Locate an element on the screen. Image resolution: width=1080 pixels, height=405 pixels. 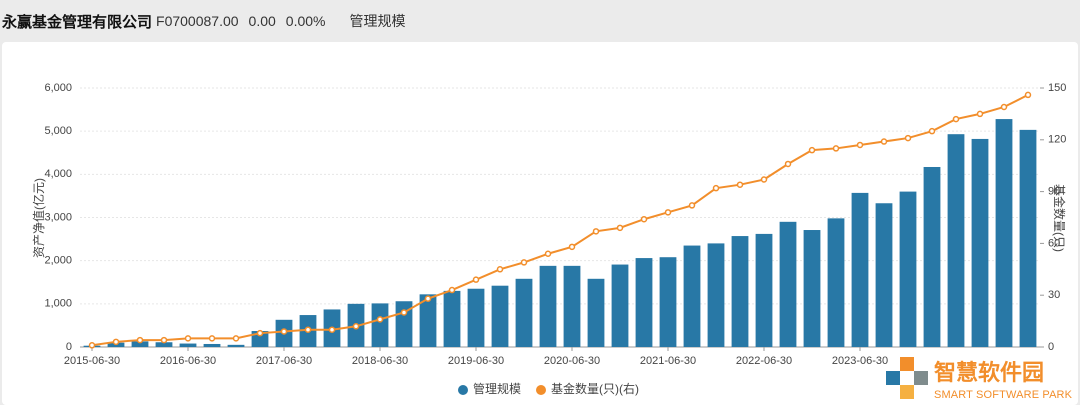
change: 0.00 is located at coordinates (262, 21).